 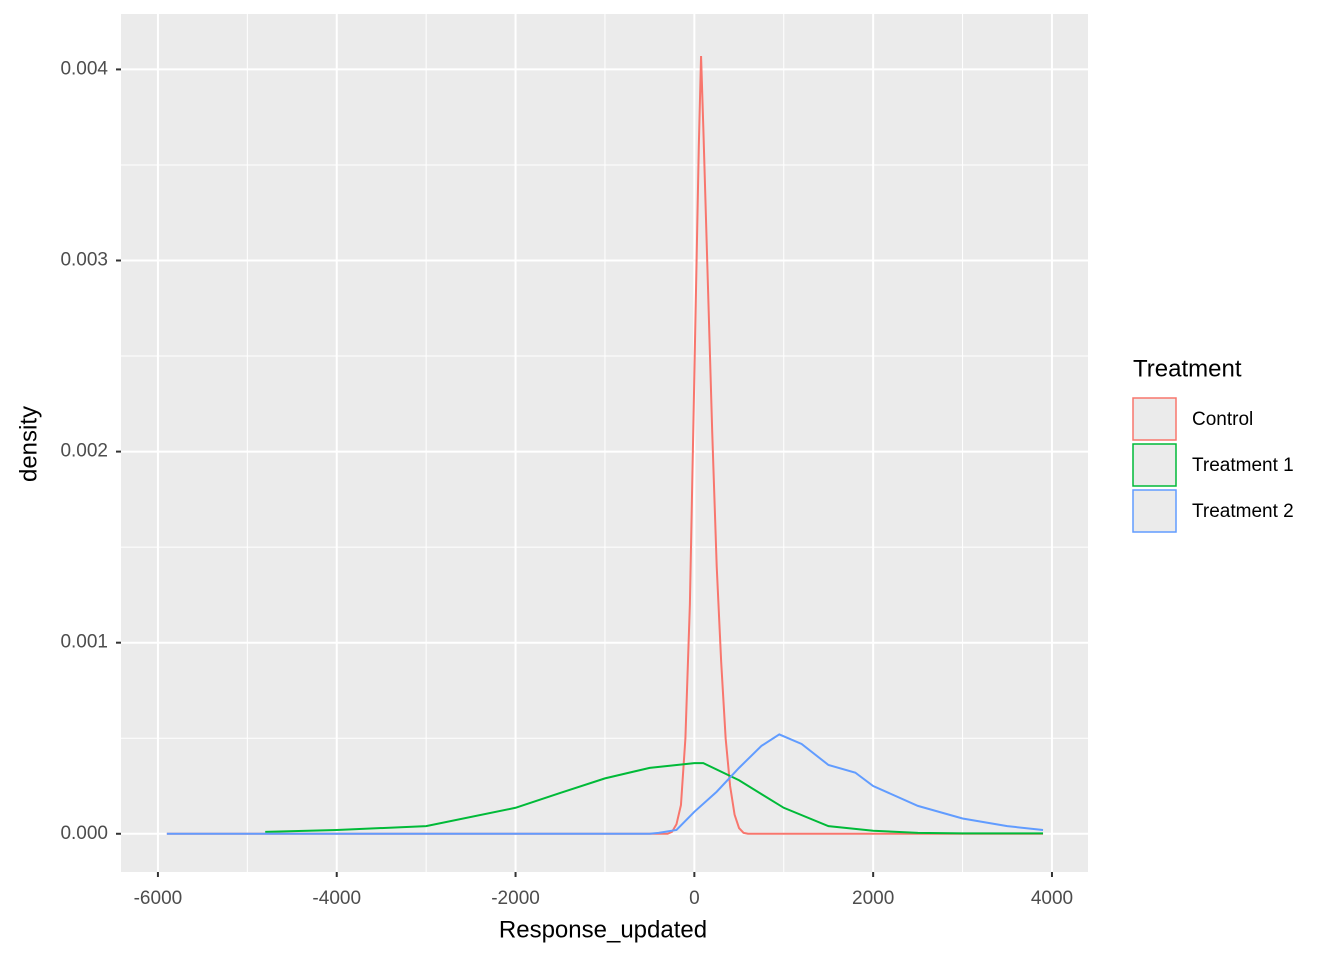 What do you see at coordinates (1243, 511) in the screenshot?
I see `legend-label: Treatment 2` at bounding box center [1243, 511].